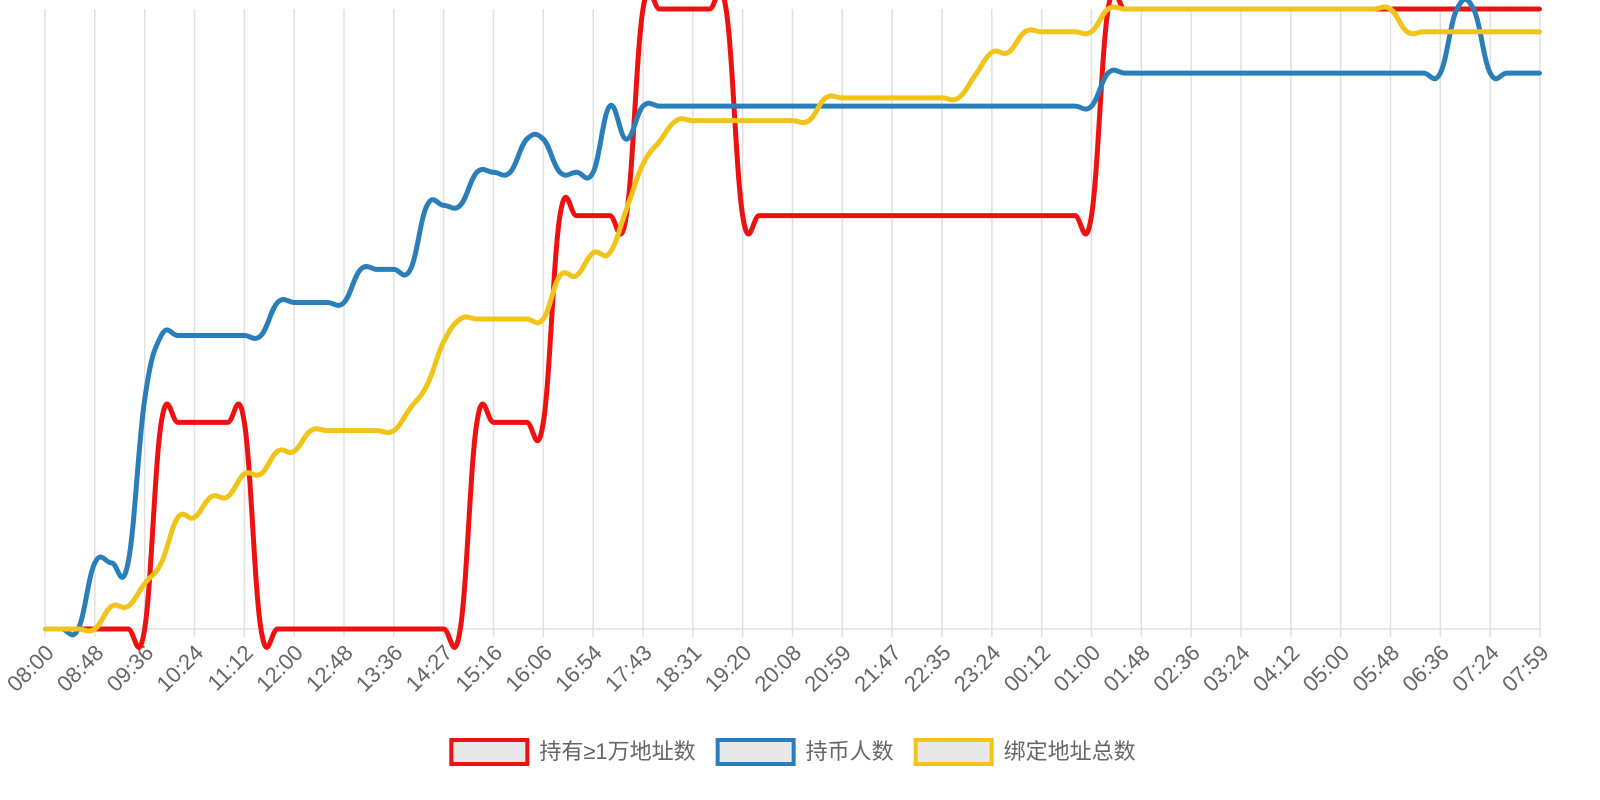 This screenshot has width=1600, height=800. I want to click on x-tick-label: 13:36, so click(379, 668).